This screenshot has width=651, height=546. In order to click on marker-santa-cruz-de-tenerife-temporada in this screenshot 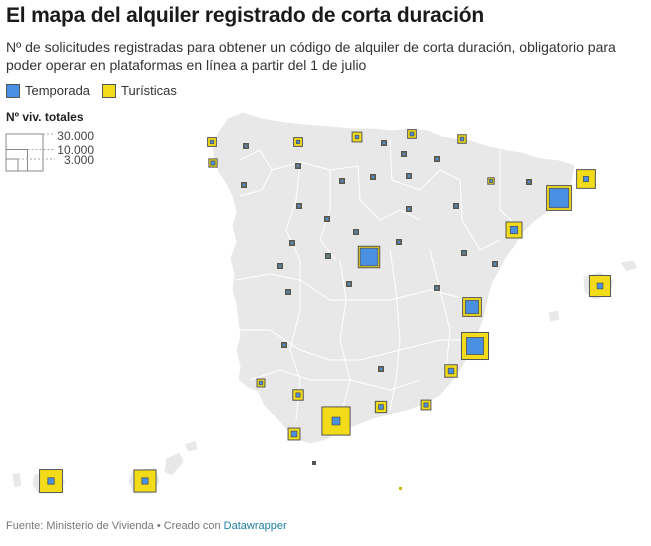, I will do `click(51, 481)`.